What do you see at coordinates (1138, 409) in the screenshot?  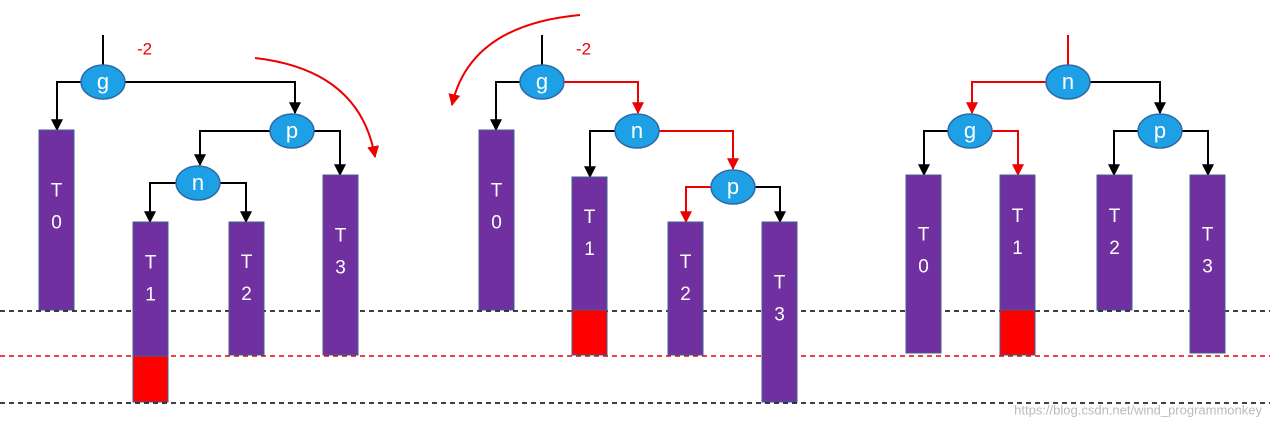 I see `credit: https://blog.csdn.net/wind_programmonkey` at bounding box center [1138, 409].